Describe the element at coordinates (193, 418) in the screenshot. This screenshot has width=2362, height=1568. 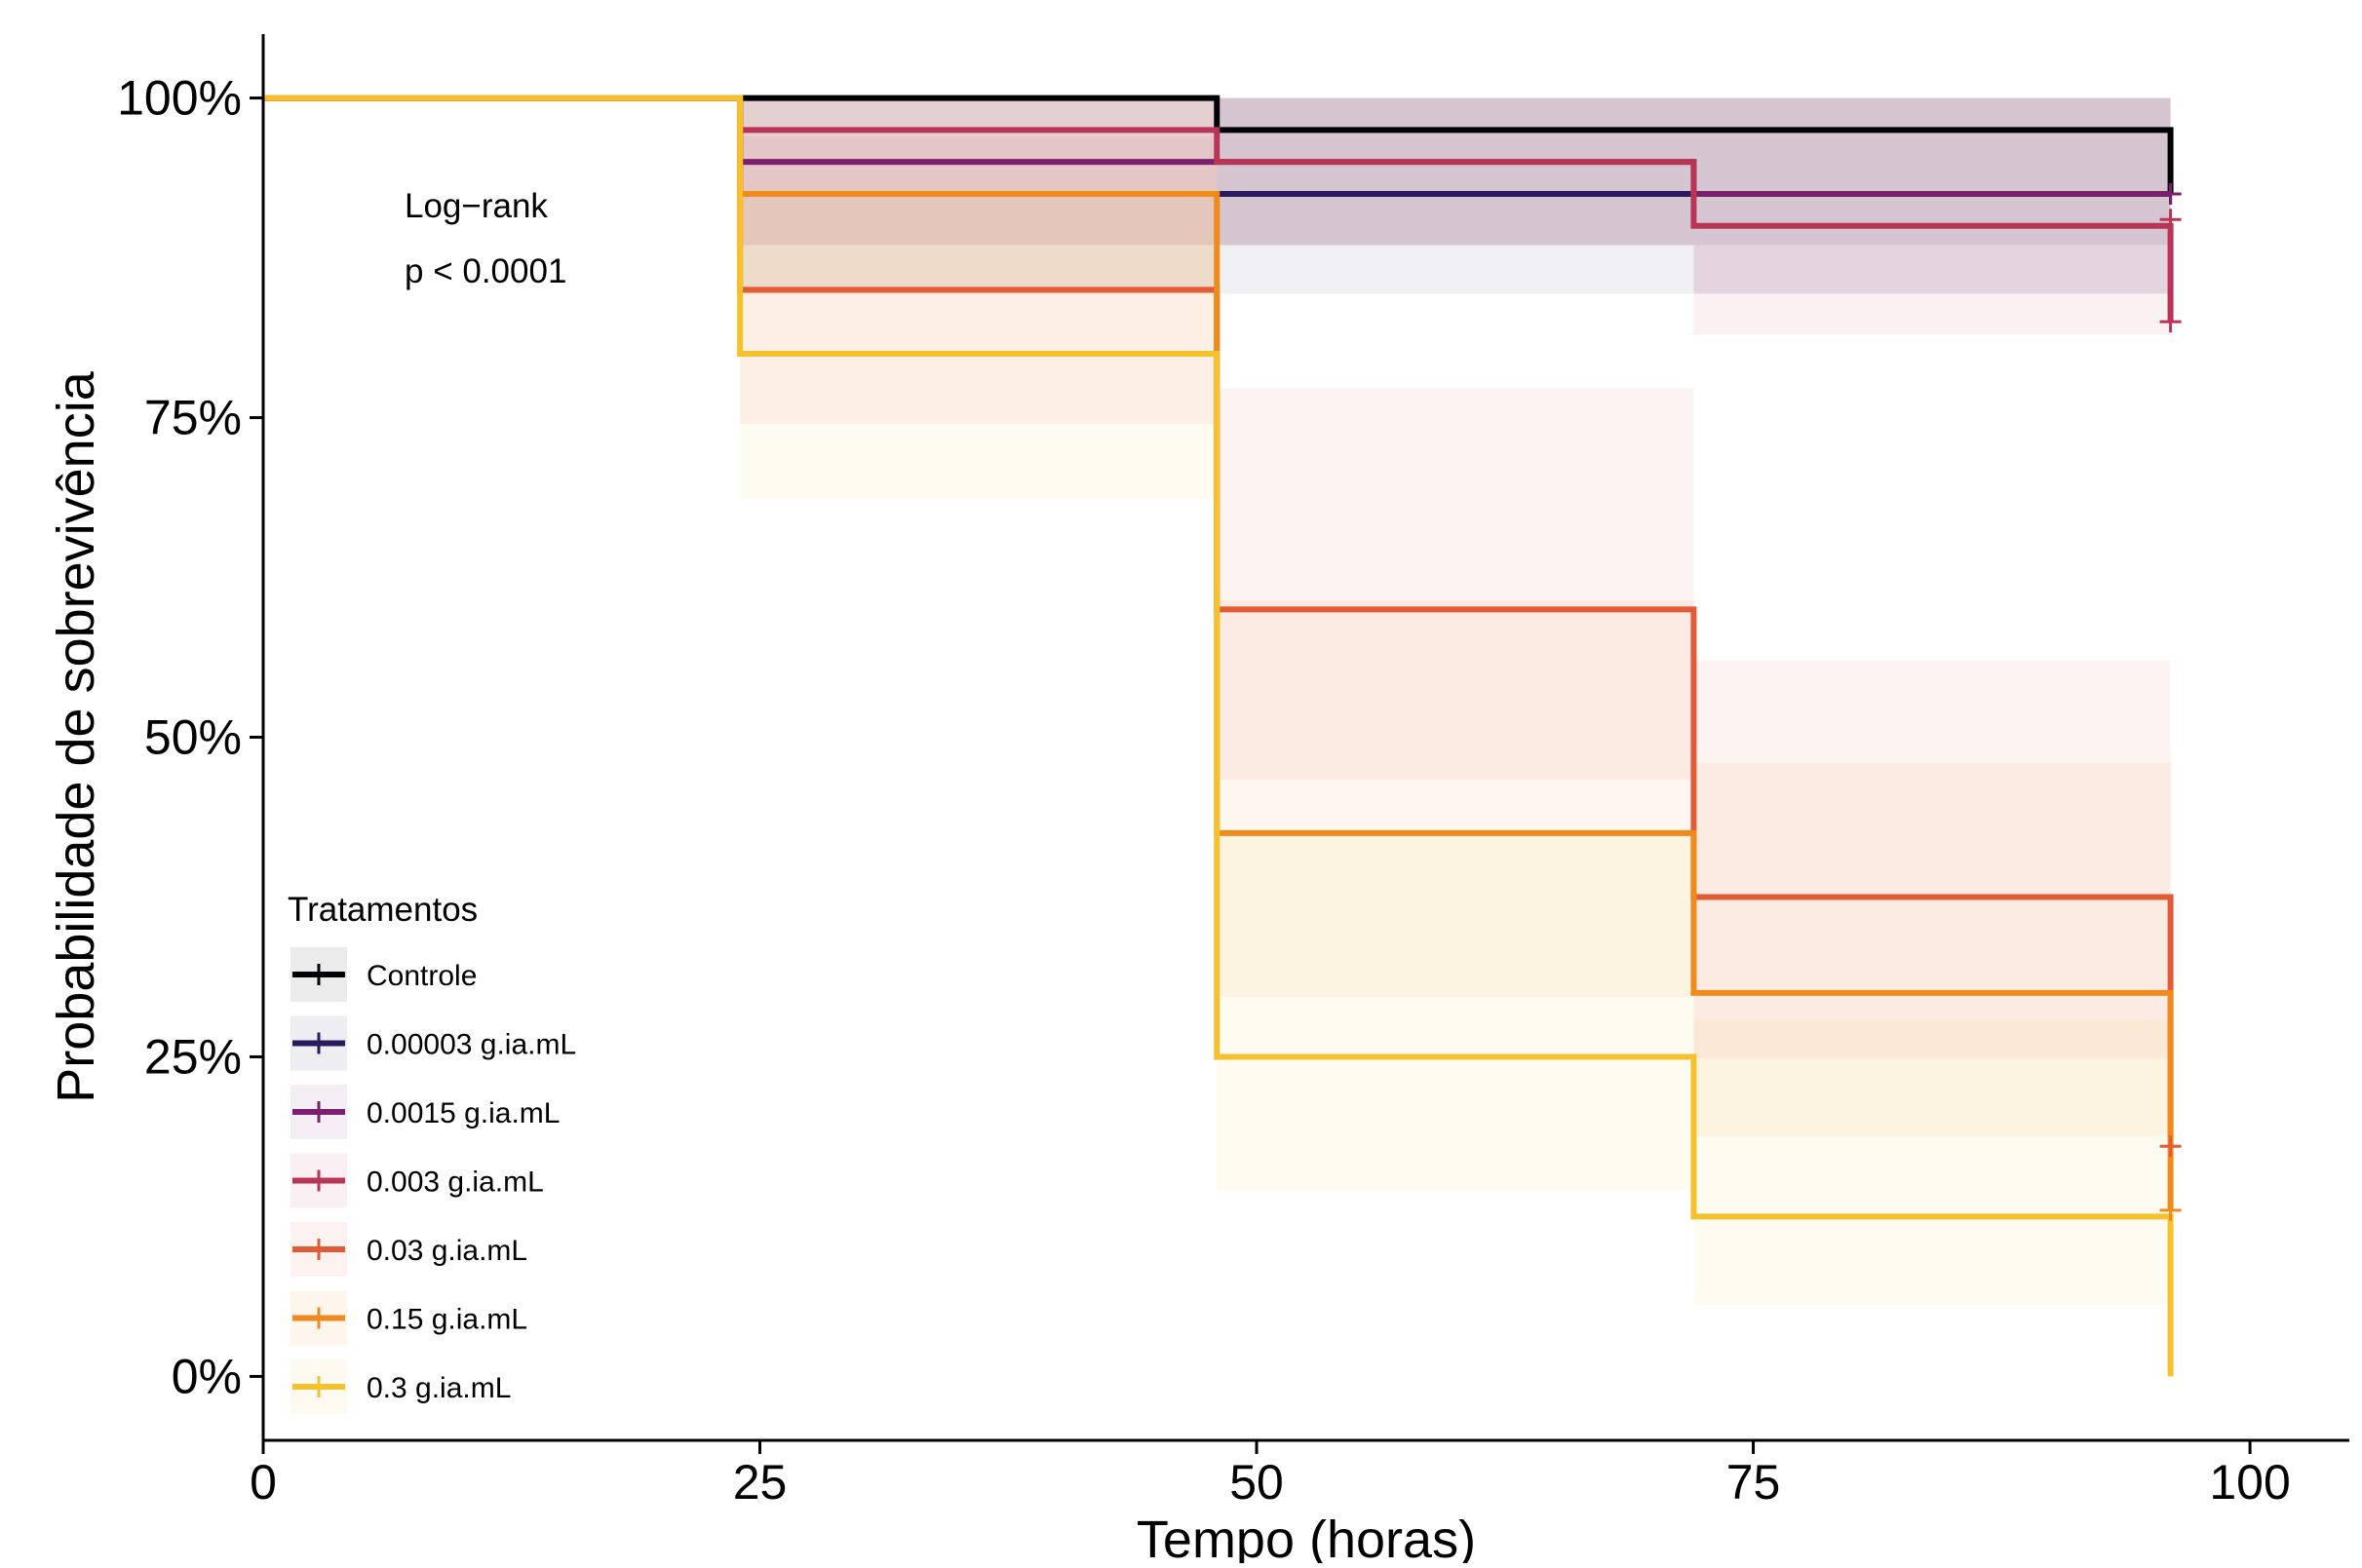
I see `y-tick-label-3: 75%` at that location.